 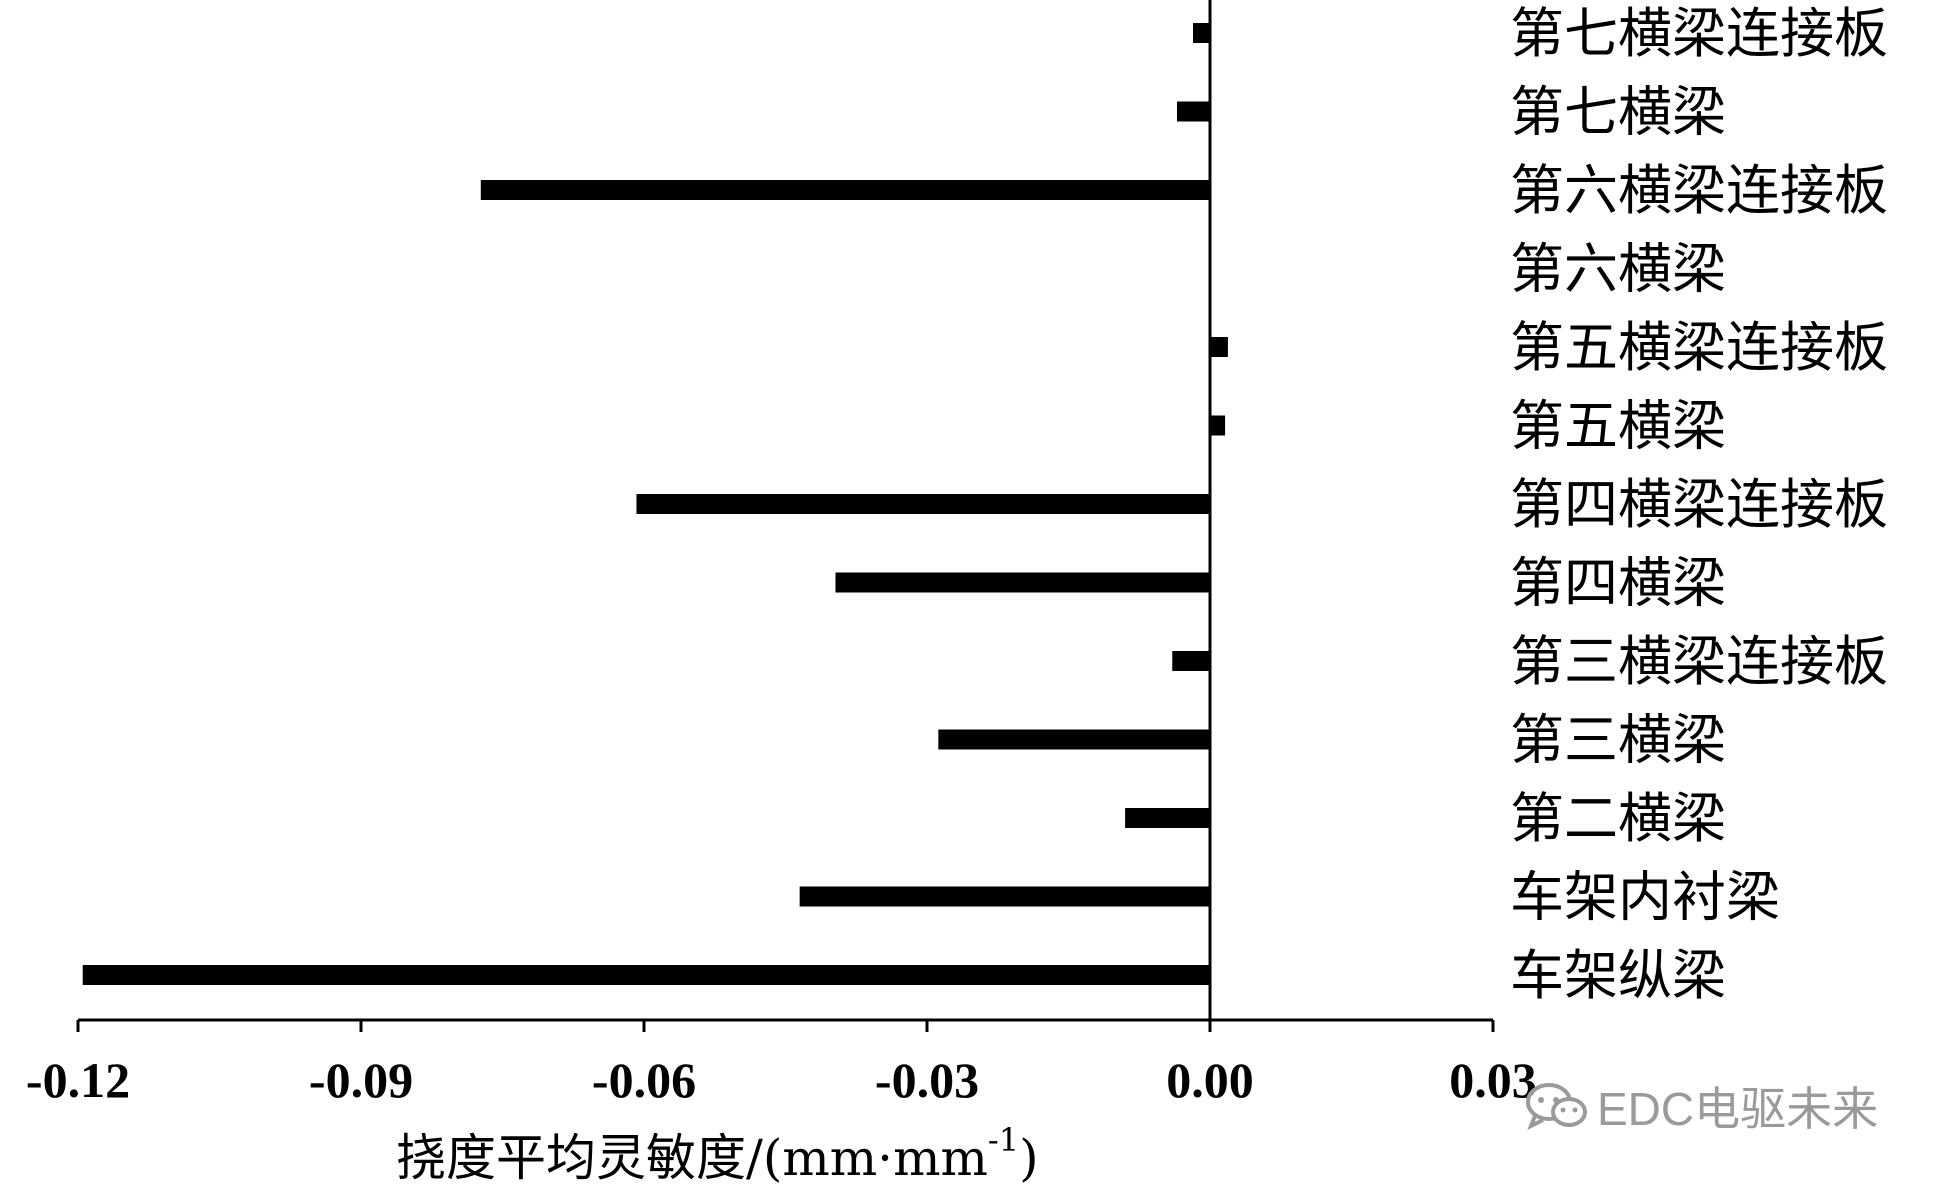 What do you see at coordinates (1699, 33) in the screenshot?
I see `category-label: 第七横梁连接板` at bounding box center [1699, 33].